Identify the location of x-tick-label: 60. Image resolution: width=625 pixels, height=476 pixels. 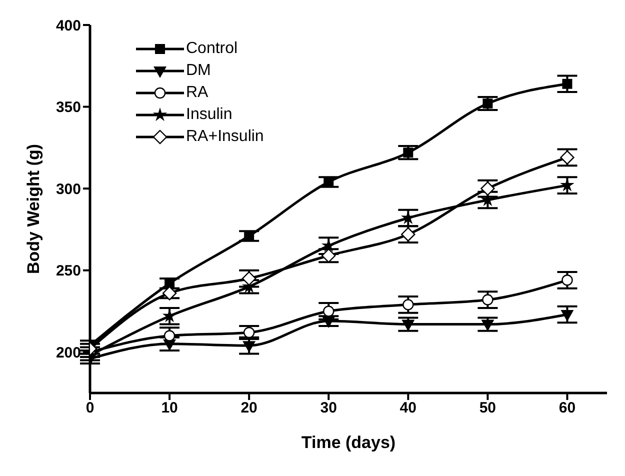
(567, 408).